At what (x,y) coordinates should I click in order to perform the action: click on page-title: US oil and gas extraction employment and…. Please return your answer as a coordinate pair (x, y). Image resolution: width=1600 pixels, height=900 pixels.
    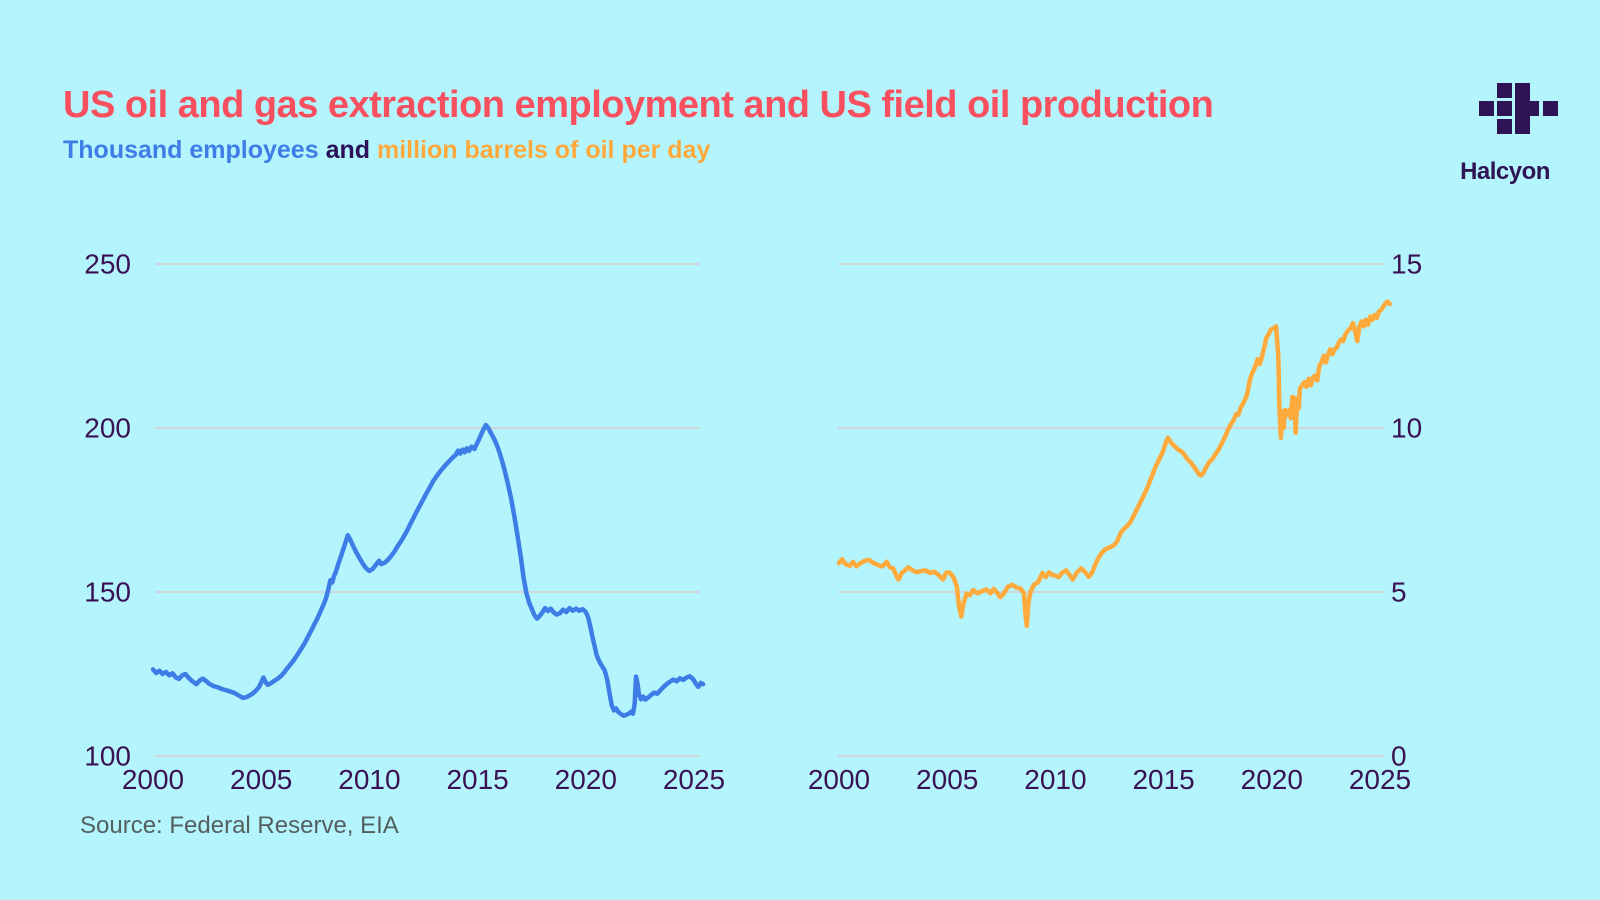
    Looking at the image, I should click on (638, 105).